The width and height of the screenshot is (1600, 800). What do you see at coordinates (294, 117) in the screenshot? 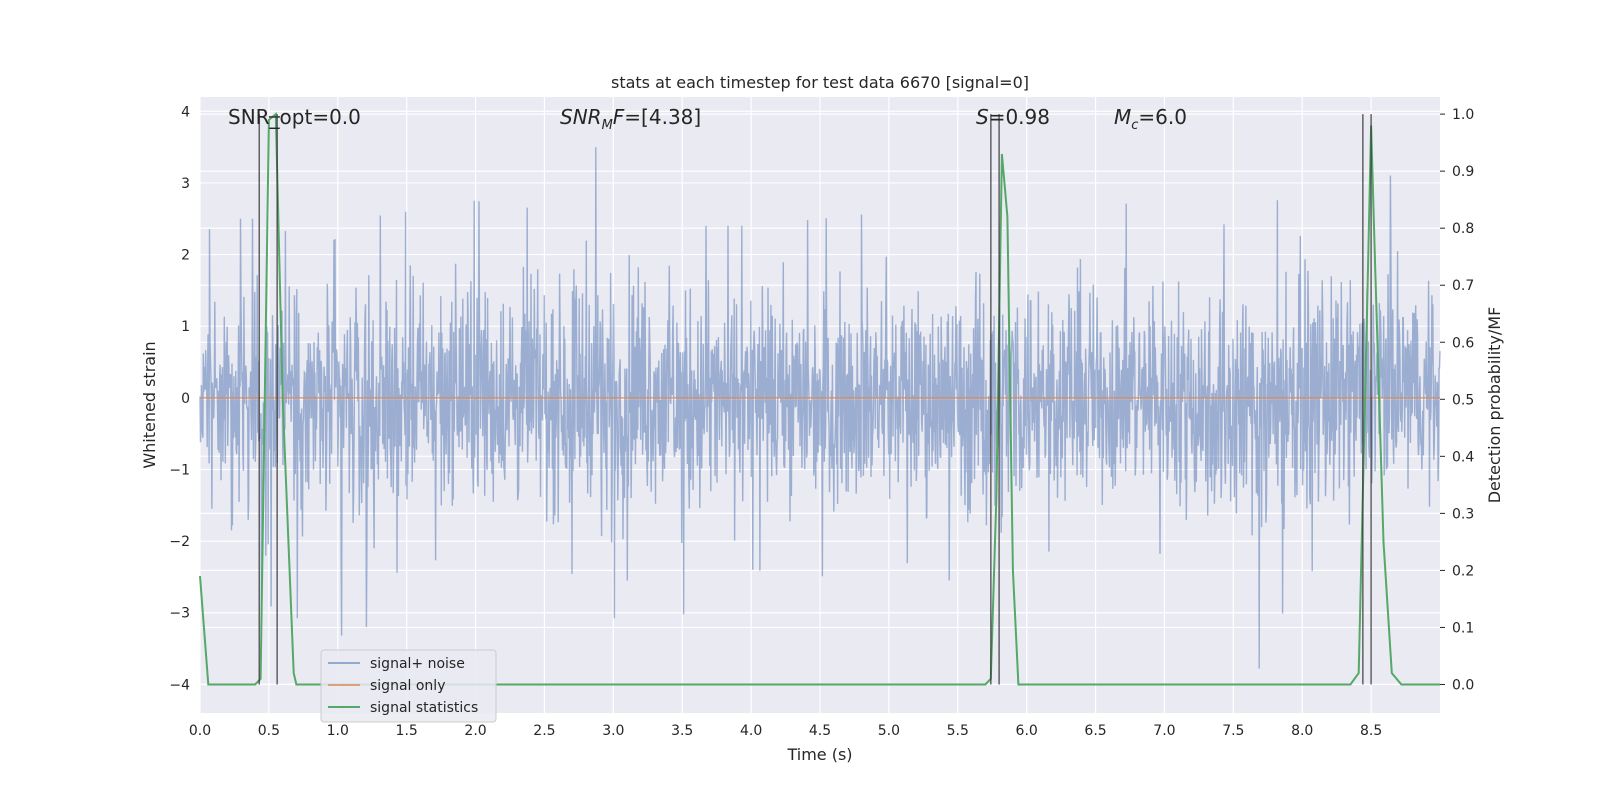
I see `annotation-snr-opt: SNR_opt=0.0` at bounding box center [294, 117].